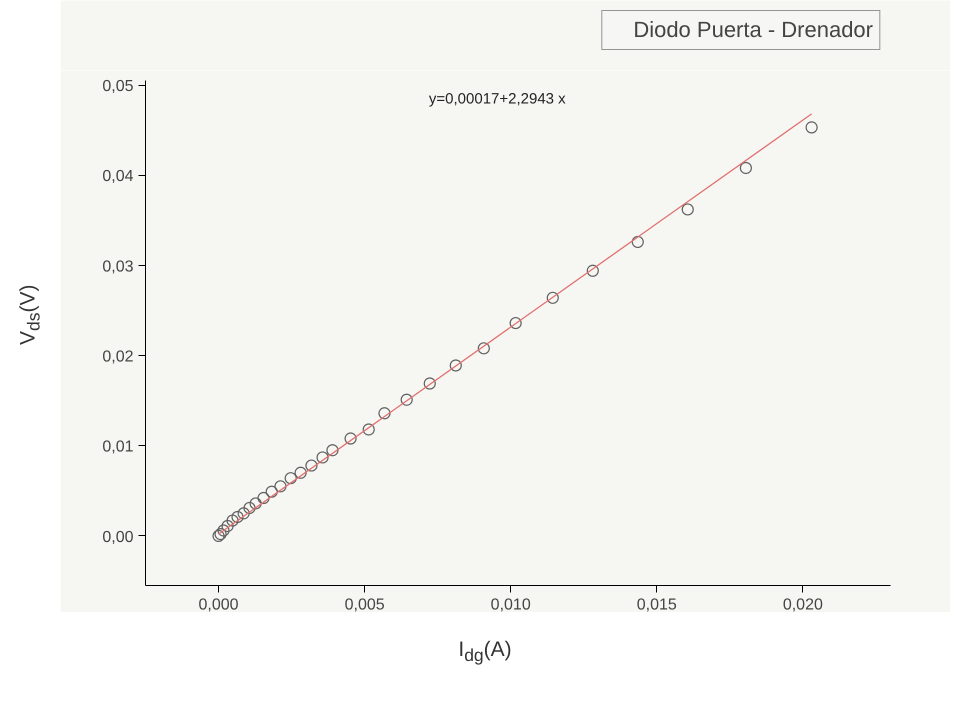 Image resolution: width=964 pixels, height=714 pixels. What do you see at coordinates (656, 605) in the screenshot?
I see `x-tick-label: 0,015` at bounding box center [656, 605].